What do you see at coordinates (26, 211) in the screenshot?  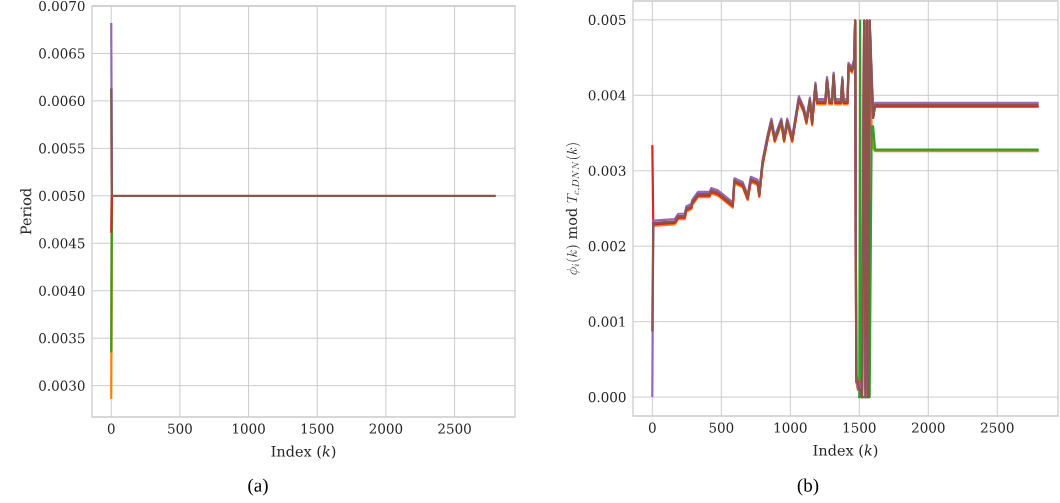 I see `y-axis-title: Period` at bounding box center [26, 211].